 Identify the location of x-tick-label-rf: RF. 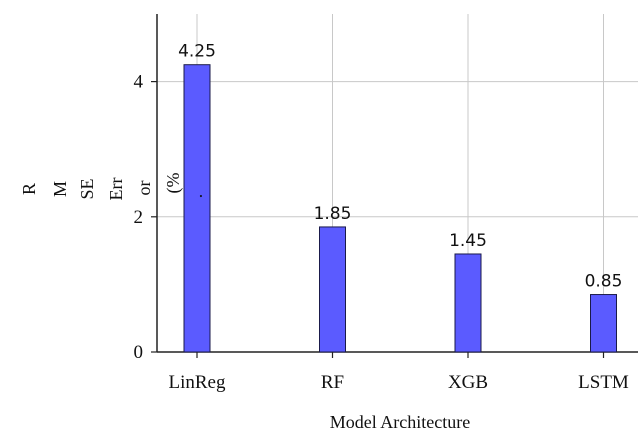
(332, 382).